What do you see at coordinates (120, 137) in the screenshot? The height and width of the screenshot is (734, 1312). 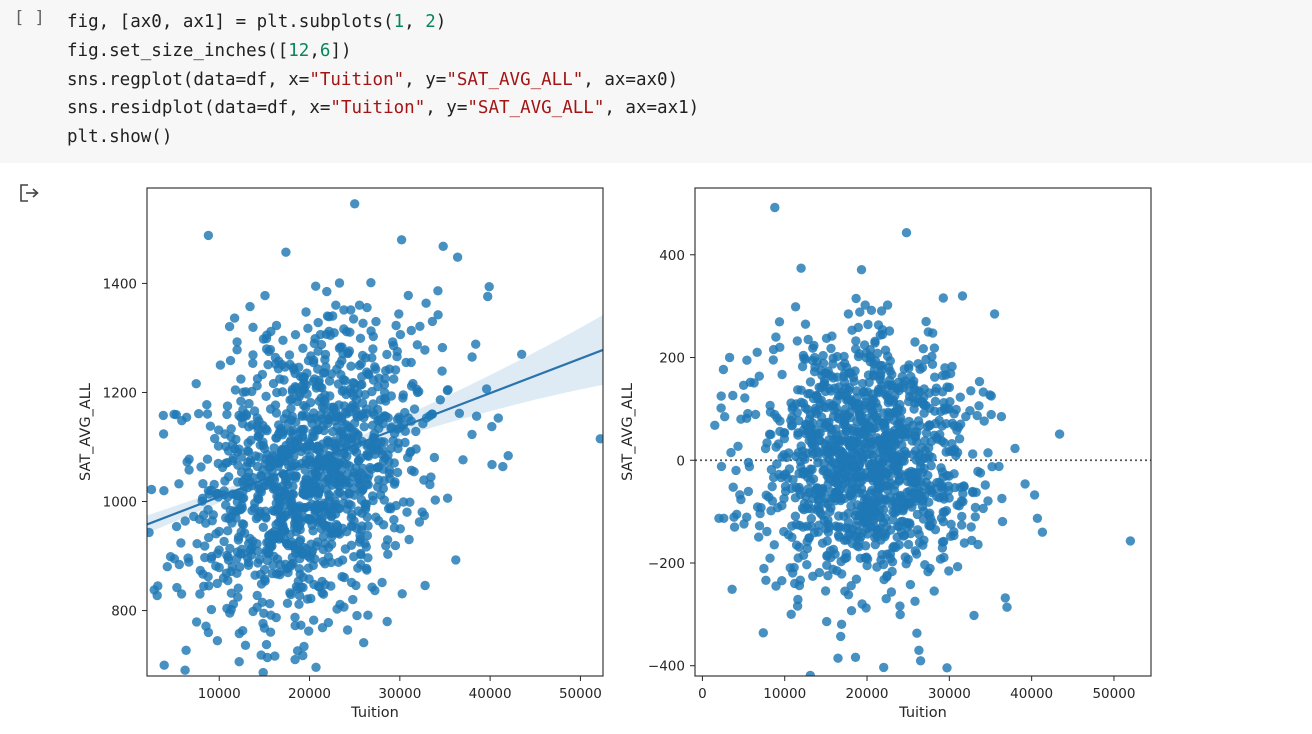 I see `code-token: plt.show()` at bounding box center [120, 137].